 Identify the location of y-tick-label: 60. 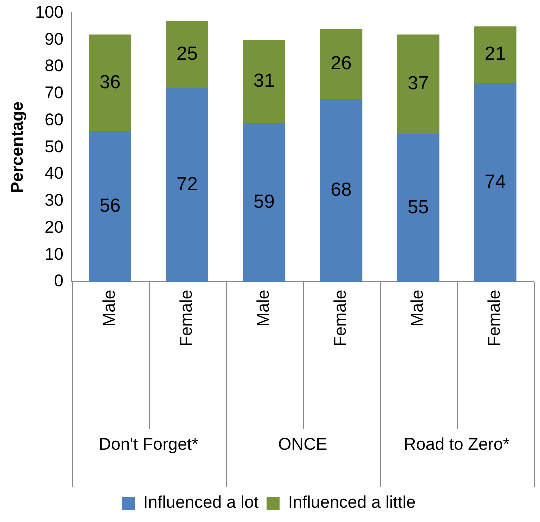
(54, 120).